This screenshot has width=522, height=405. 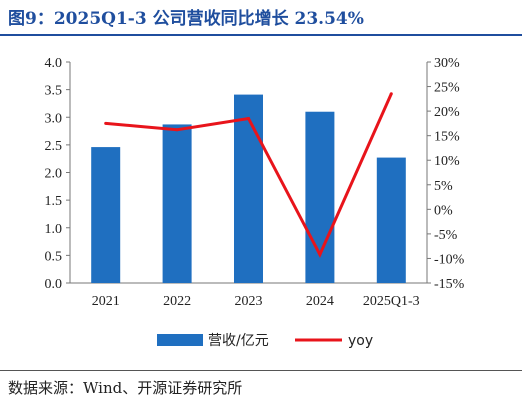 I want to click on left-tick-label: 2.5, so click(x=54, y=146).